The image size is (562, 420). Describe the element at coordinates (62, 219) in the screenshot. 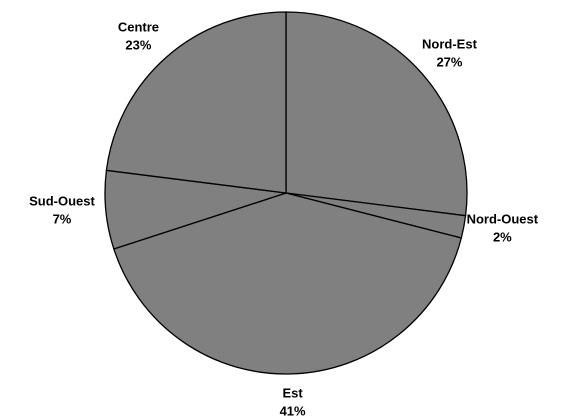

I see `slice-value-label: 7%` at that location.